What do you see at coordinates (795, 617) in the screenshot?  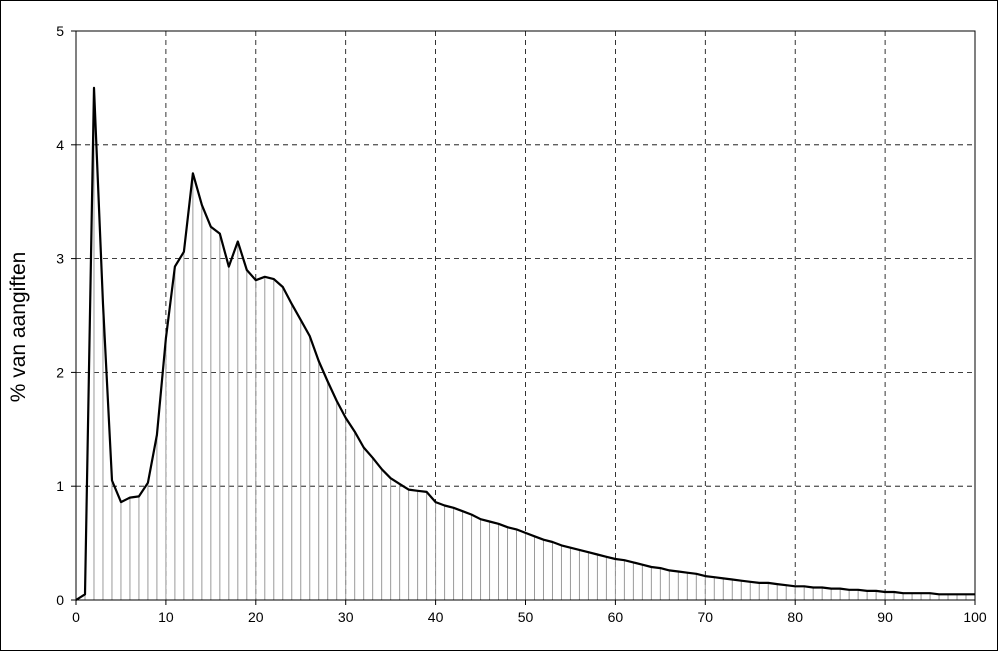 I see `x-tick-label: 80` at bounding box center [795, 617].